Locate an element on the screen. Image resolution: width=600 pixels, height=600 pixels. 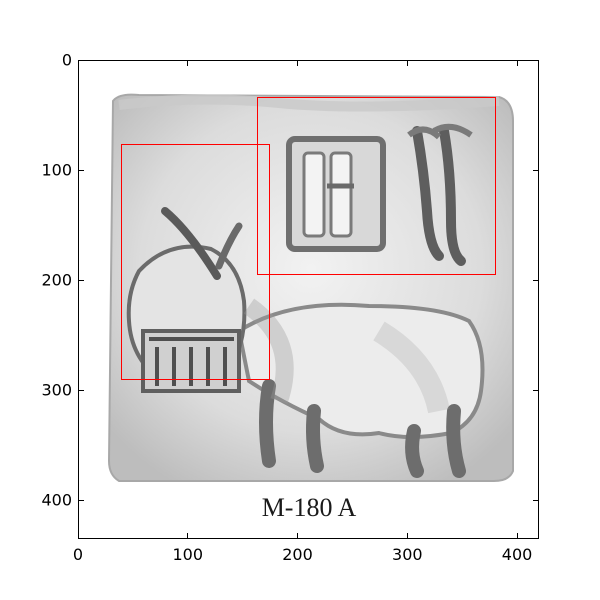
x-tick-label: 300 is located at coordinates (407, 554).